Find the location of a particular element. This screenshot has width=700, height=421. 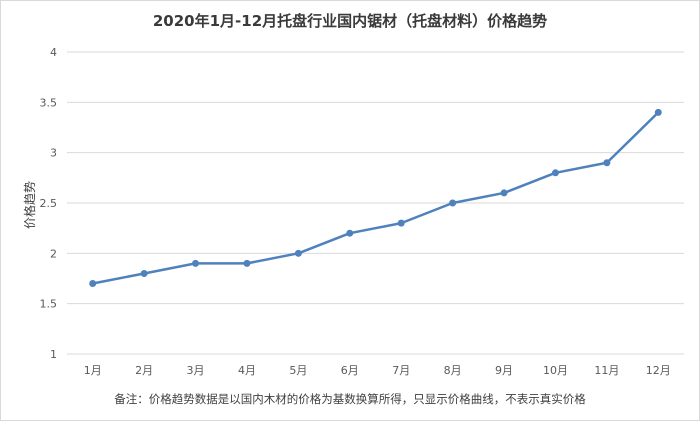

y-tick-label: 2 is located at coordinates (53, 253).